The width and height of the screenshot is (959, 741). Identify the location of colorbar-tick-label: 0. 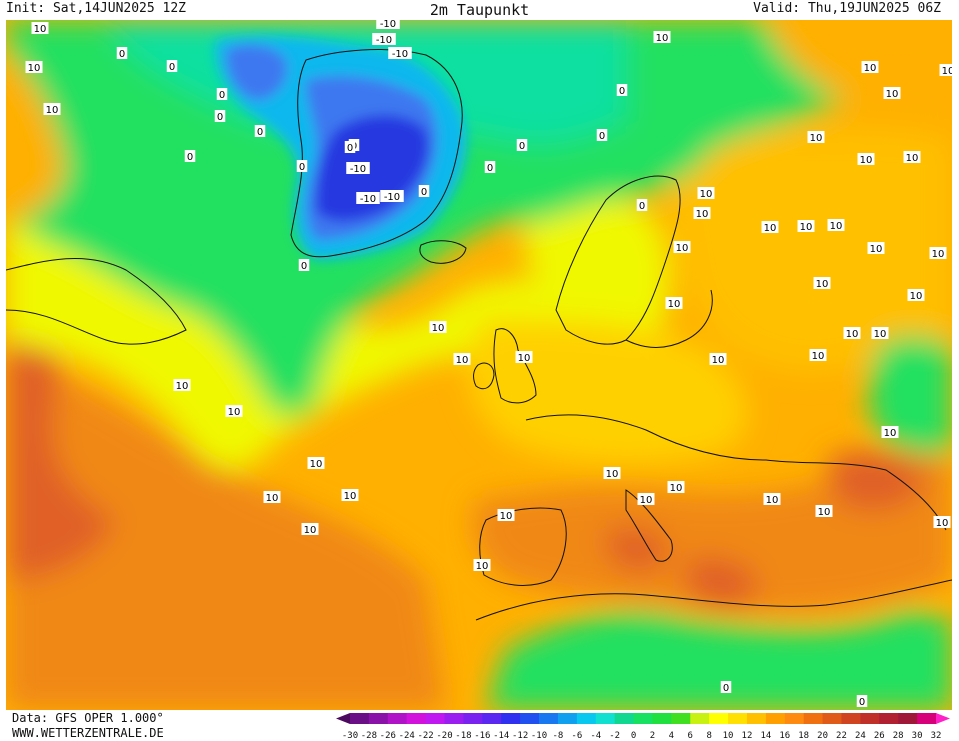
(633, 736).